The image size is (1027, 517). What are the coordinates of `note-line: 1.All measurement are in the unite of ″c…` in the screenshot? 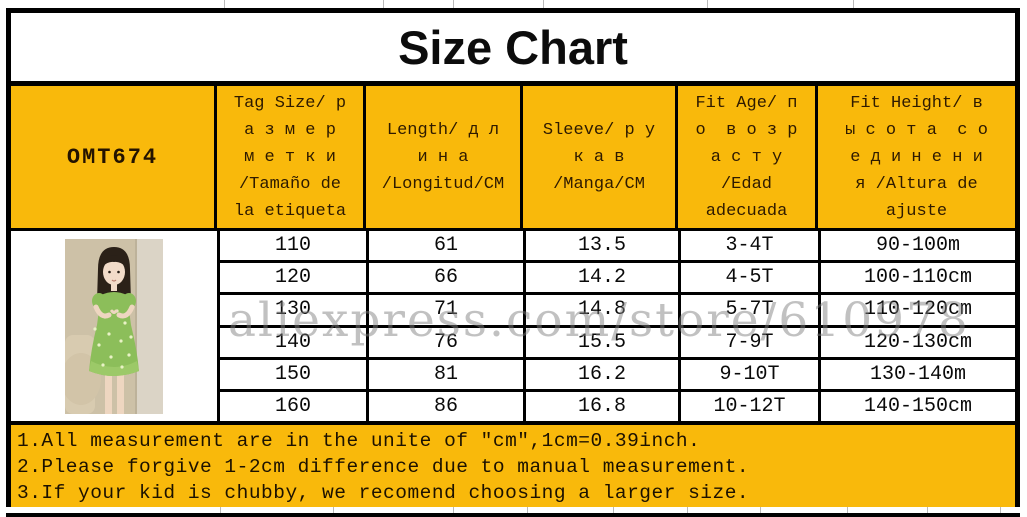 It's located at (359, 441).